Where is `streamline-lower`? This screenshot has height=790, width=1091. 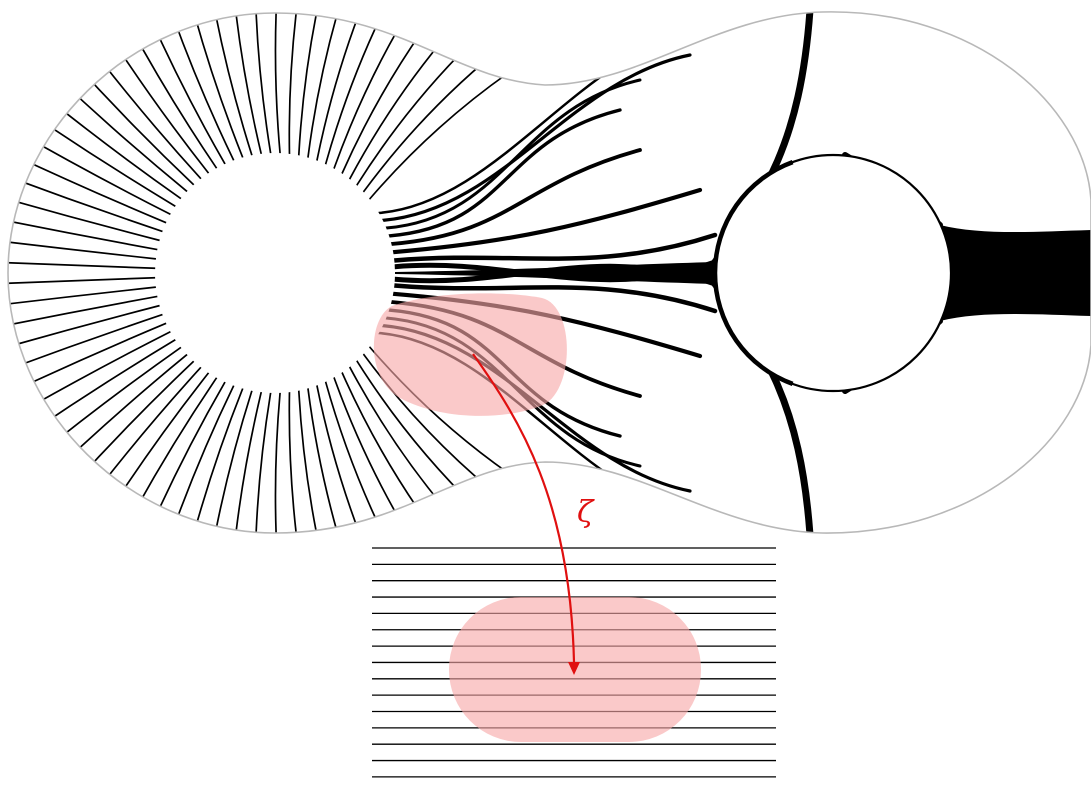 streamline-lower is located at coordinates (555, 298).